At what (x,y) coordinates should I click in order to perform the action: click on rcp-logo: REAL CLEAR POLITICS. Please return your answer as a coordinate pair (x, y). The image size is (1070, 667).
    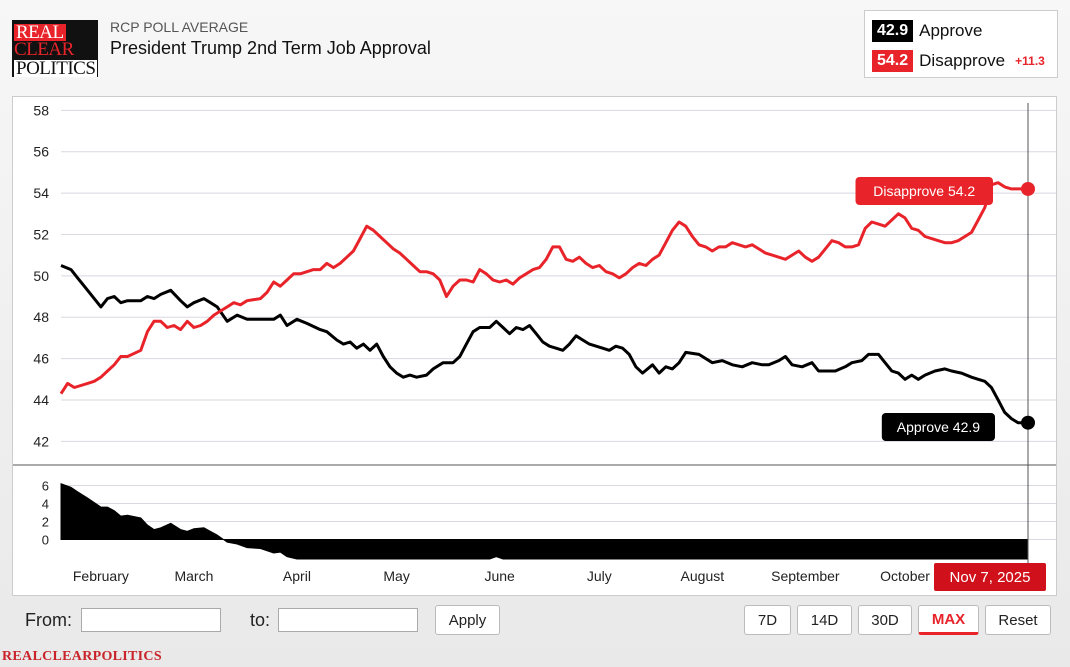
    Looking at the image, I should click on (55, 49).